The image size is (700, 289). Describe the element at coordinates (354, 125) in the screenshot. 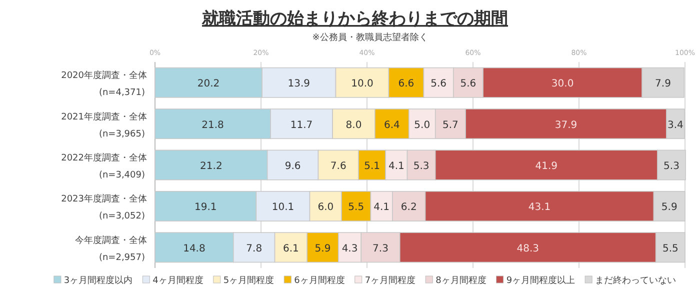

I see `data-label: 8.0` at that location.